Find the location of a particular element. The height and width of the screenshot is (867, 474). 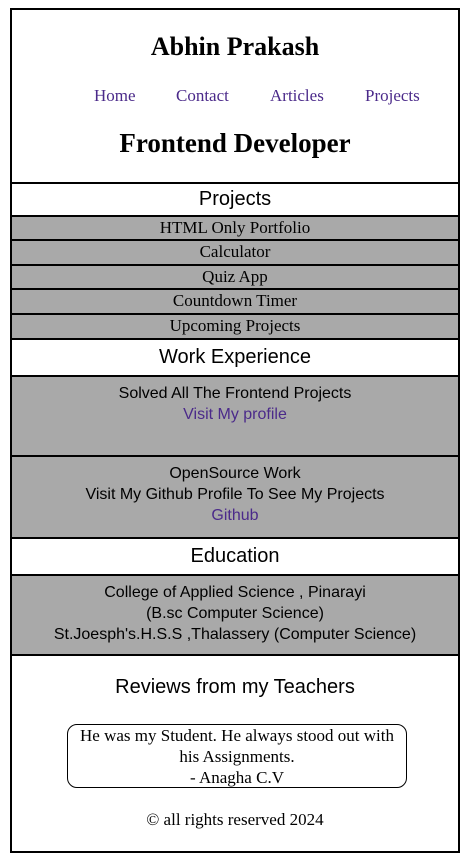

visit-profile-link: Visit My profile is located at coordinates (235, 414).